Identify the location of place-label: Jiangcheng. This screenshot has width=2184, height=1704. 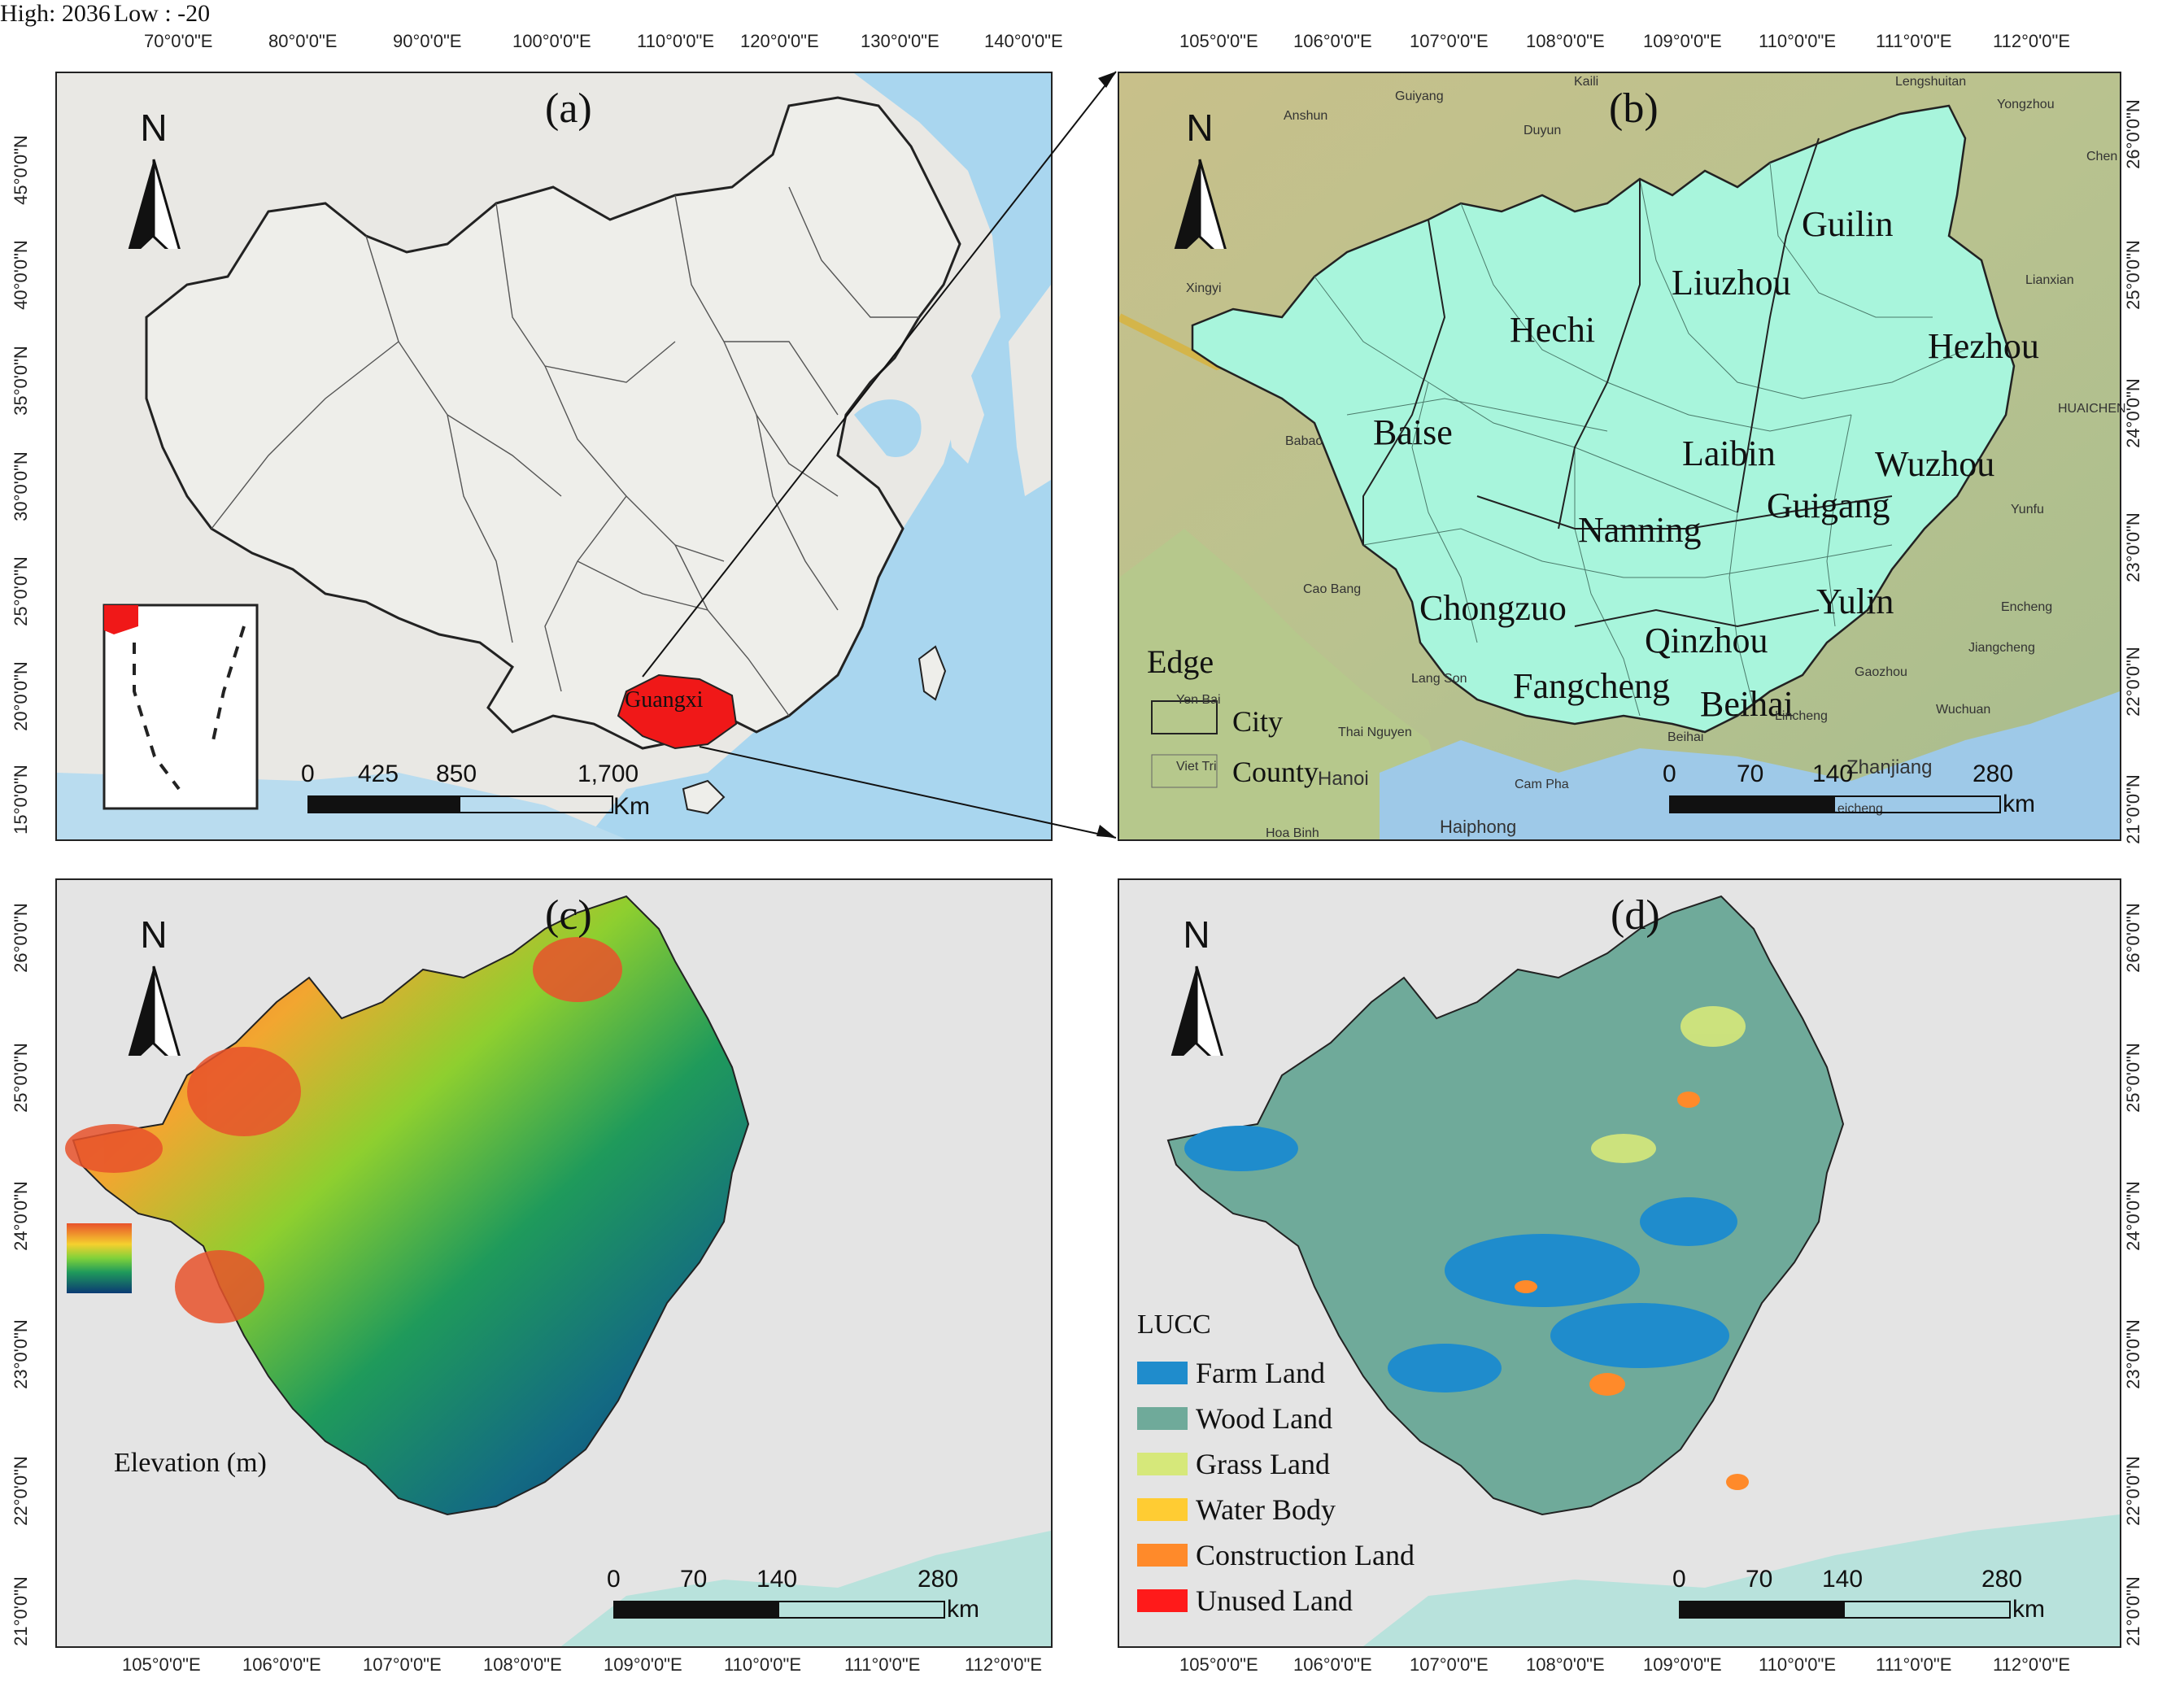
(2002, 648).